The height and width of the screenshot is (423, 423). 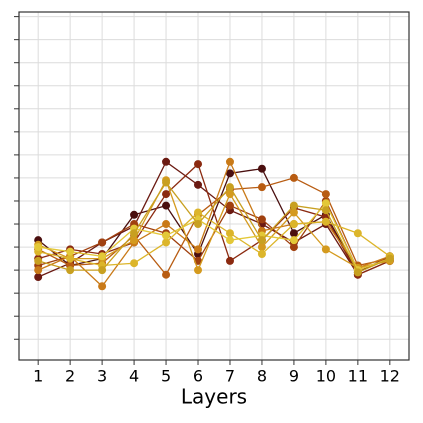 I want to click on x-tick-label: 2, so click(x=70, y=376).